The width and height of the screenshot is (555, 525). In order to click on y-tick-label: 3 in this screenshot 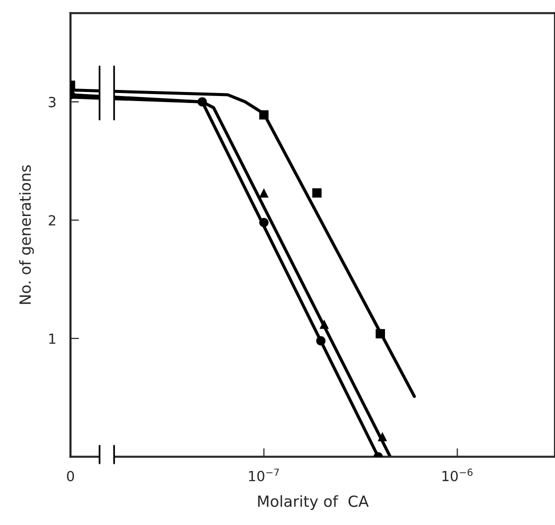, I will do `click(52, 102)`.